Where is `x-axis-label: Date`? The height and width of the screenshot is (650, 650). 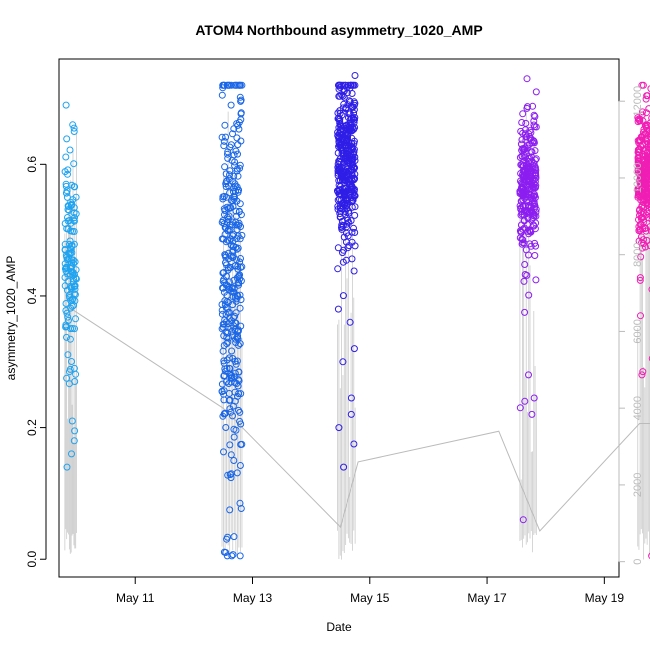 x-axis-label: Date is located at coordinates (339, 627).